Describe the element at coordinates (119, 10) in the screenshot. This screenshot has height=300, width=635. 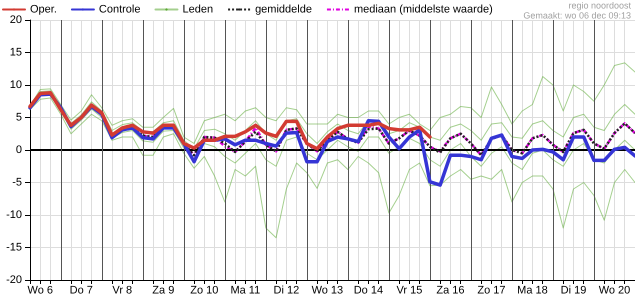
I see `legend-label: Controle` at that location.